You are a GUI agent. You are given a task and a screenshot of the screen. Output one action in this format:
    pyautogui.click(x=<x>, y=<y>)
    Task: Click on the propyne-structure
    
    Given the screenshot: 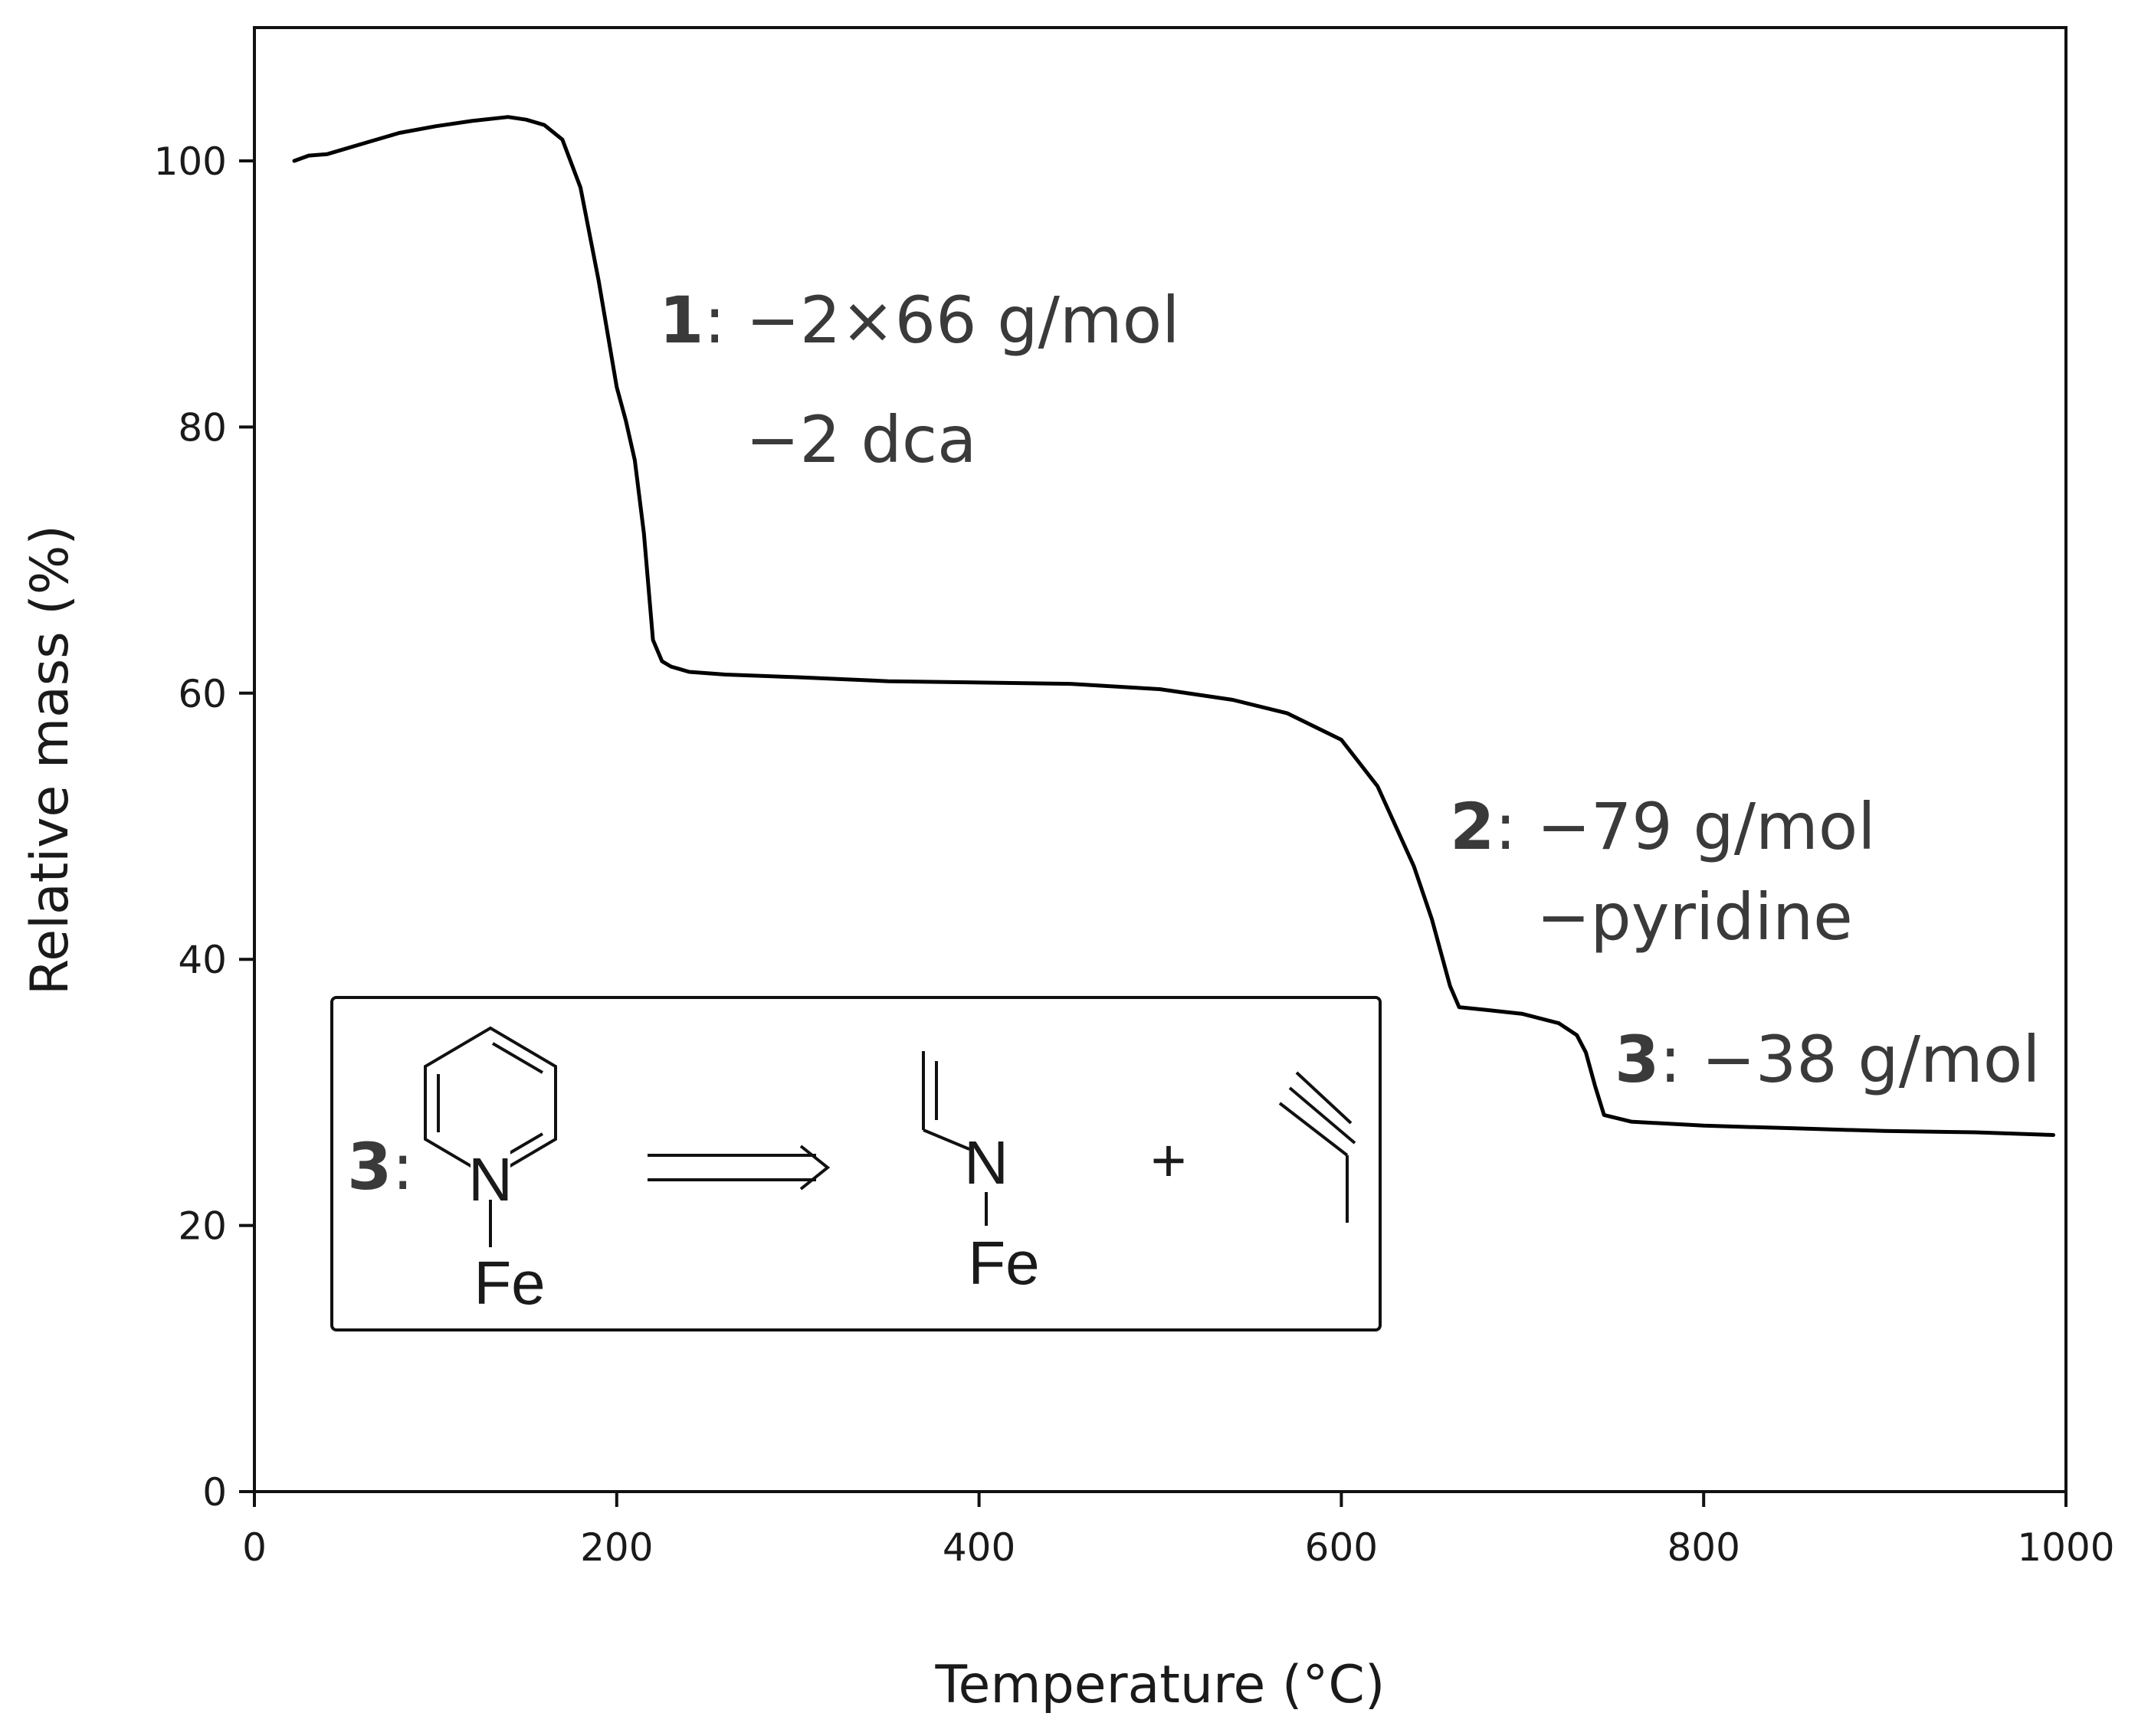 What is the action you would take?
    pyautogui.click(x=1317, y=1147)
    